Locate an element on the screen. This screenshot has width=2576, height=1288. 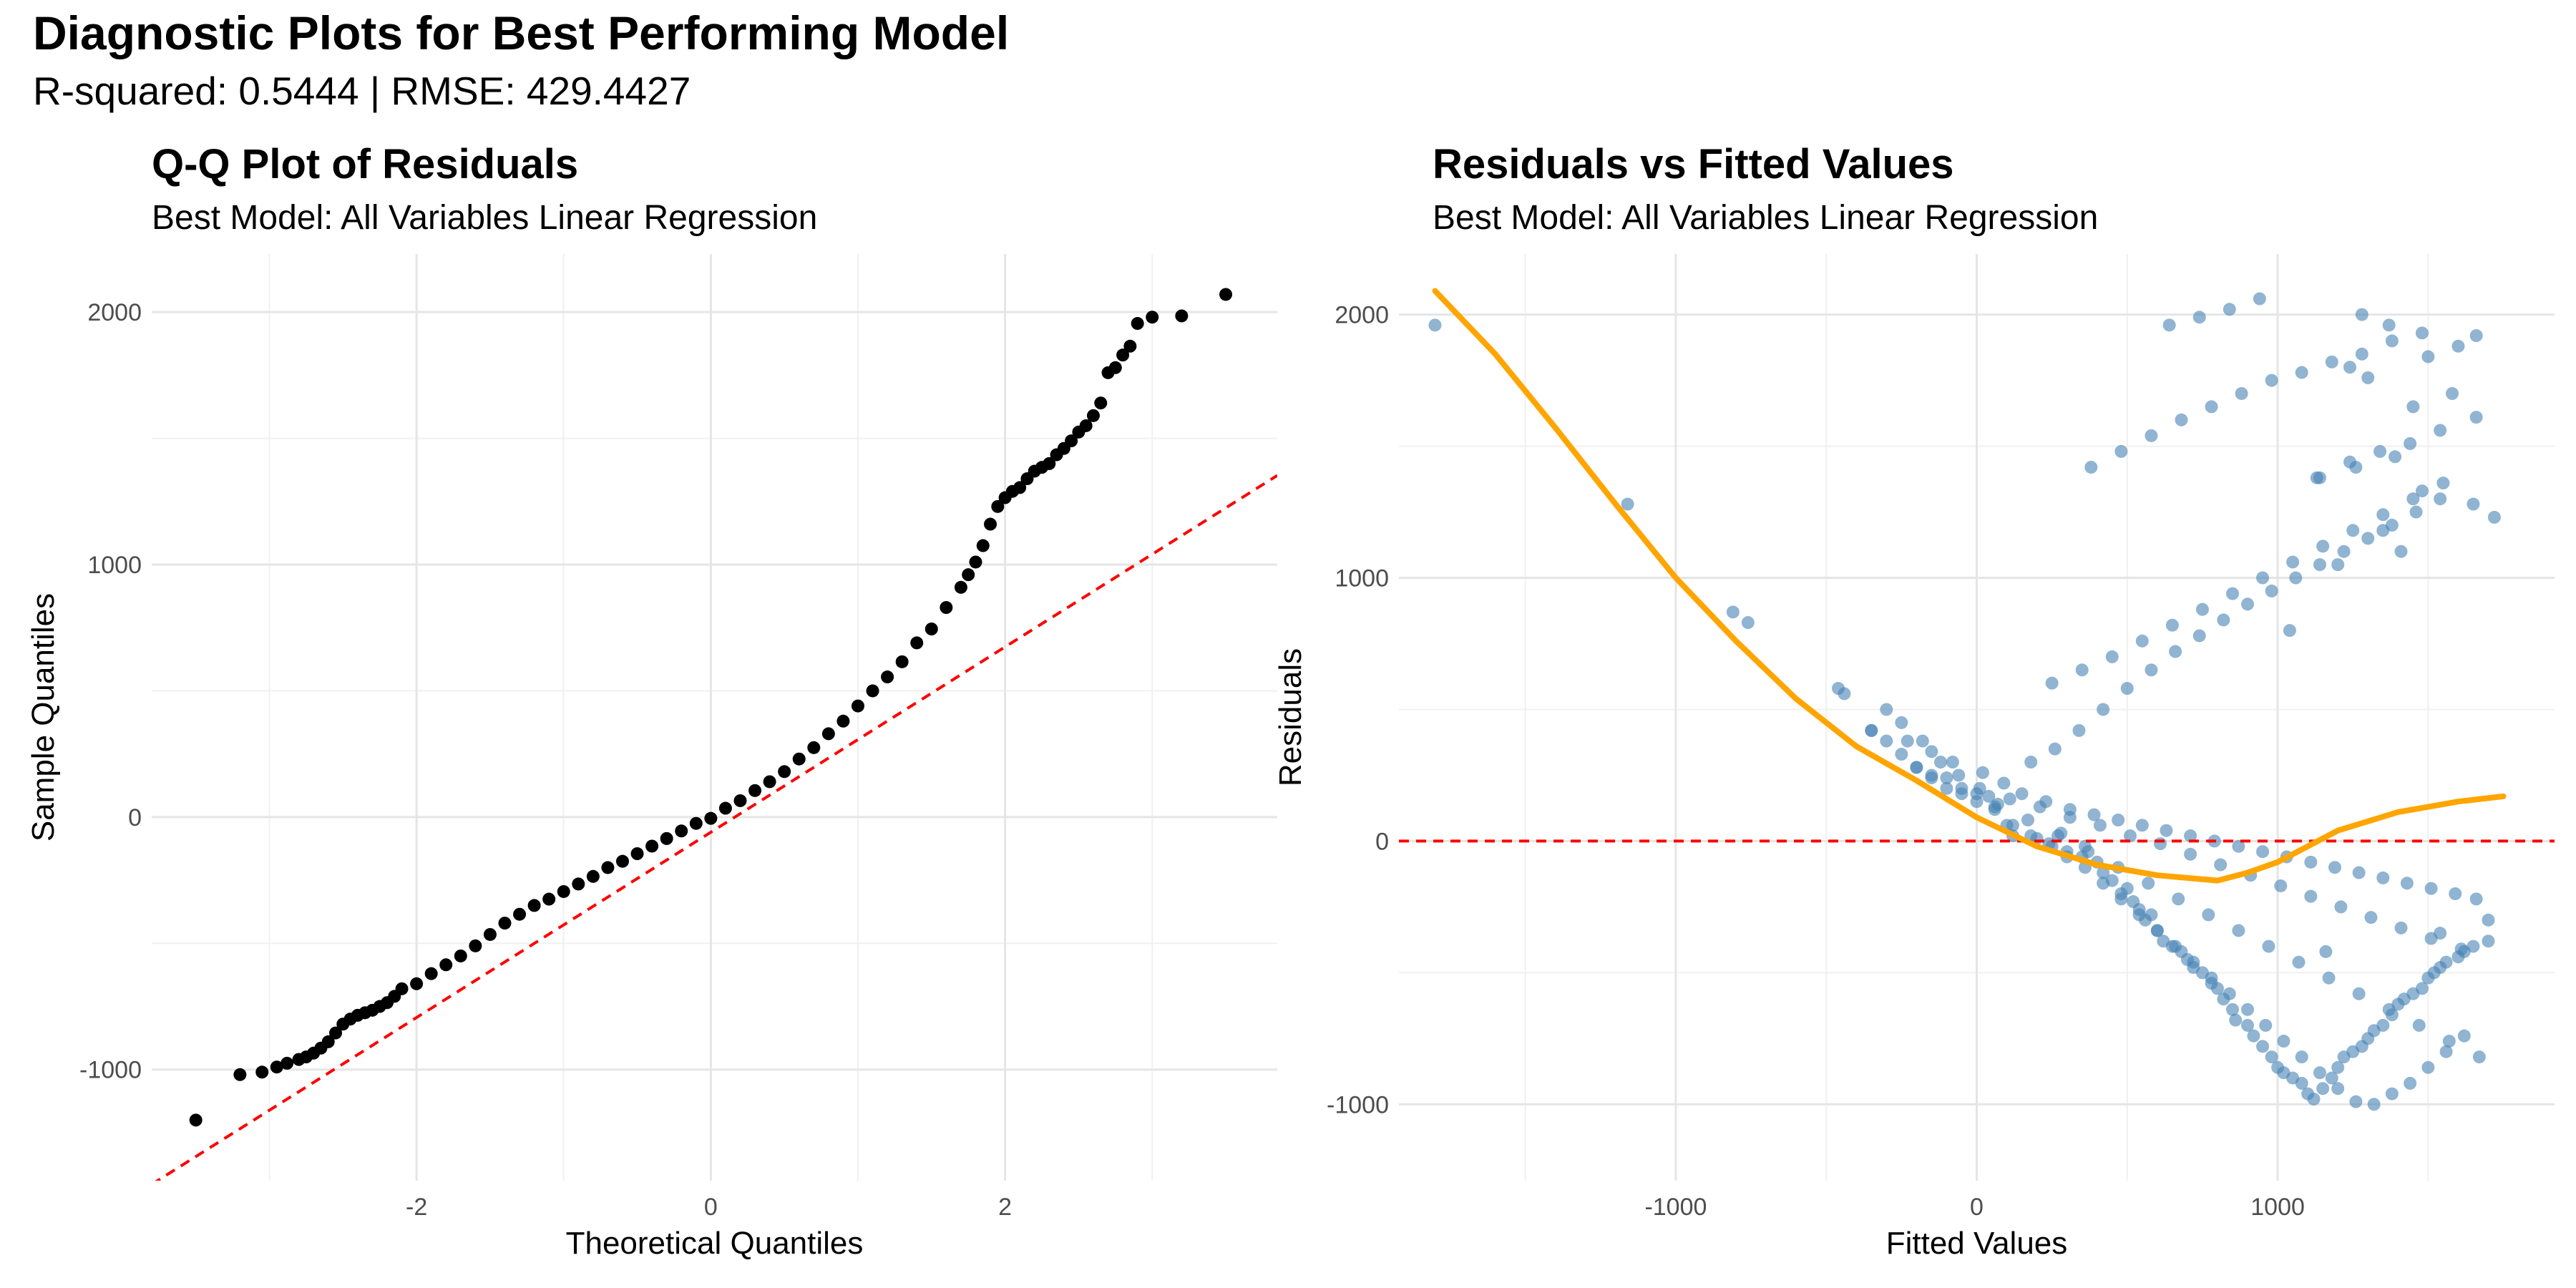
rf-y-axis-label: Residuals is located at coordinates (1290, 717).